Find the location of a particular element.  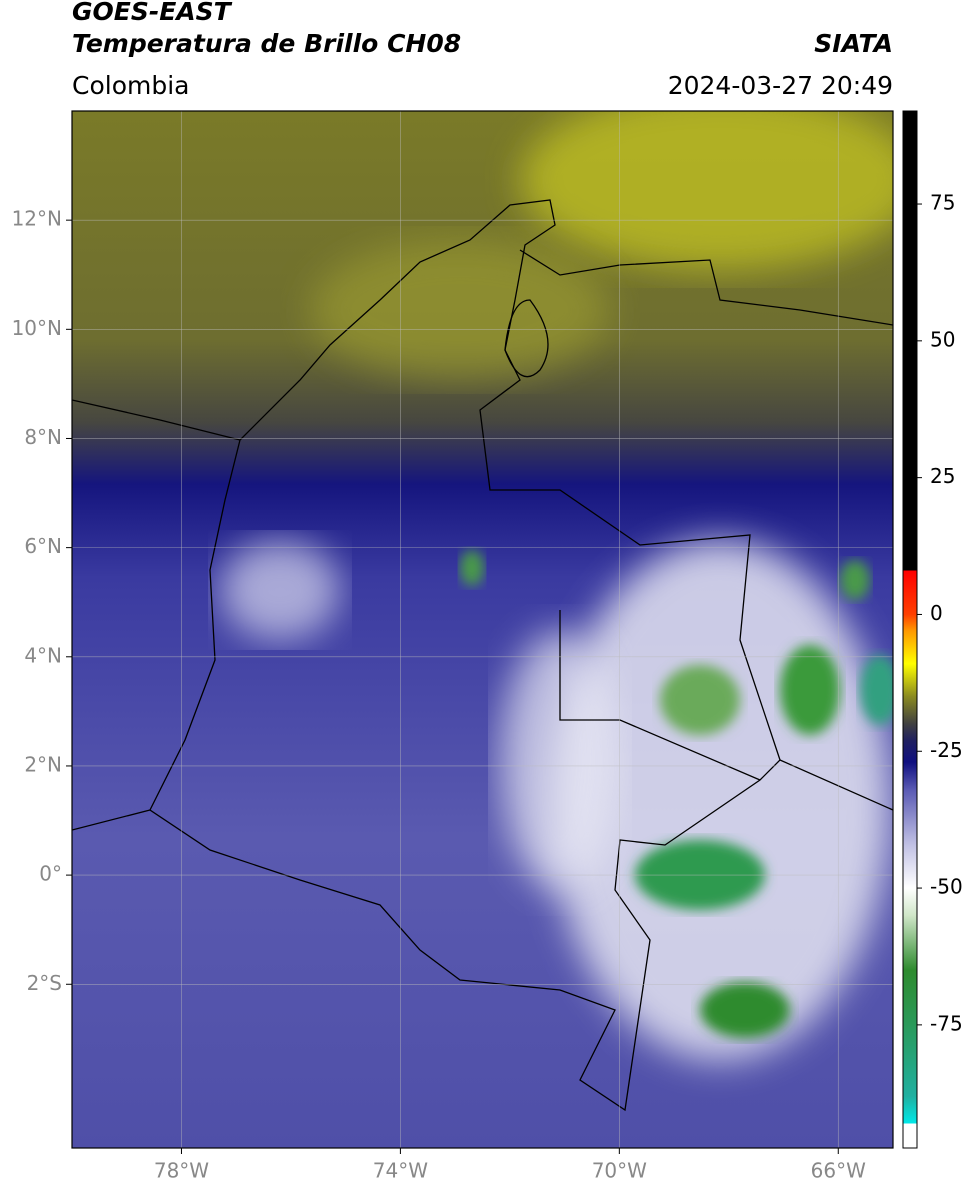

colorbar-tick-label: -50 is located at coordinates (946, 887).